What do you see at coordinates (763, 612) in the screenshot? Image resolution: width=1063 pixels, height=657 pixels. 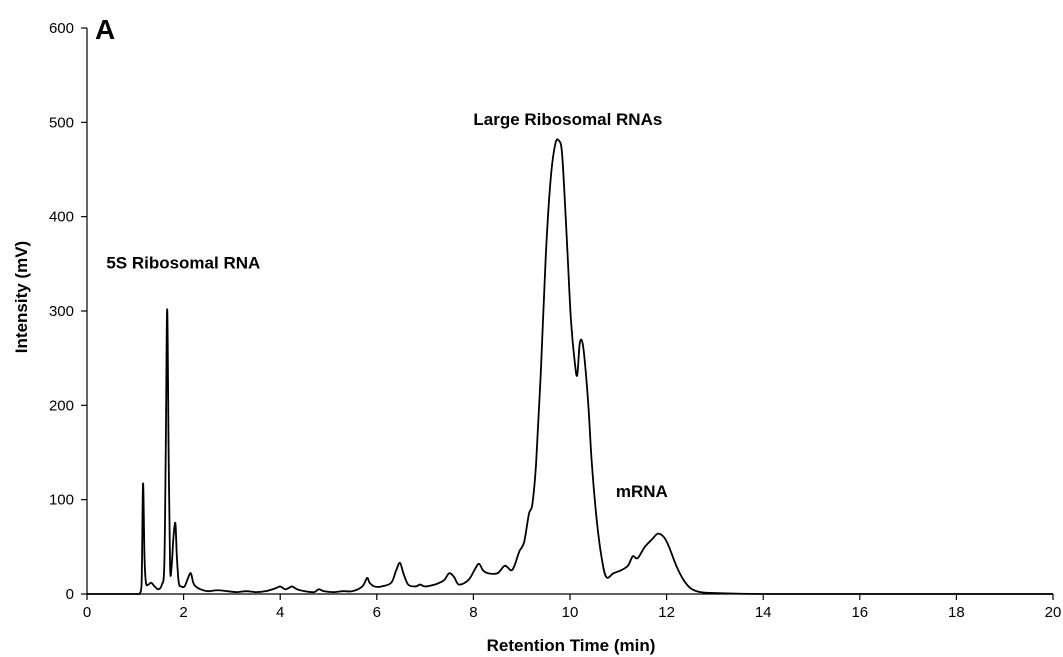 I see `x-tick-label: 14` at bounding box center [763, 612].